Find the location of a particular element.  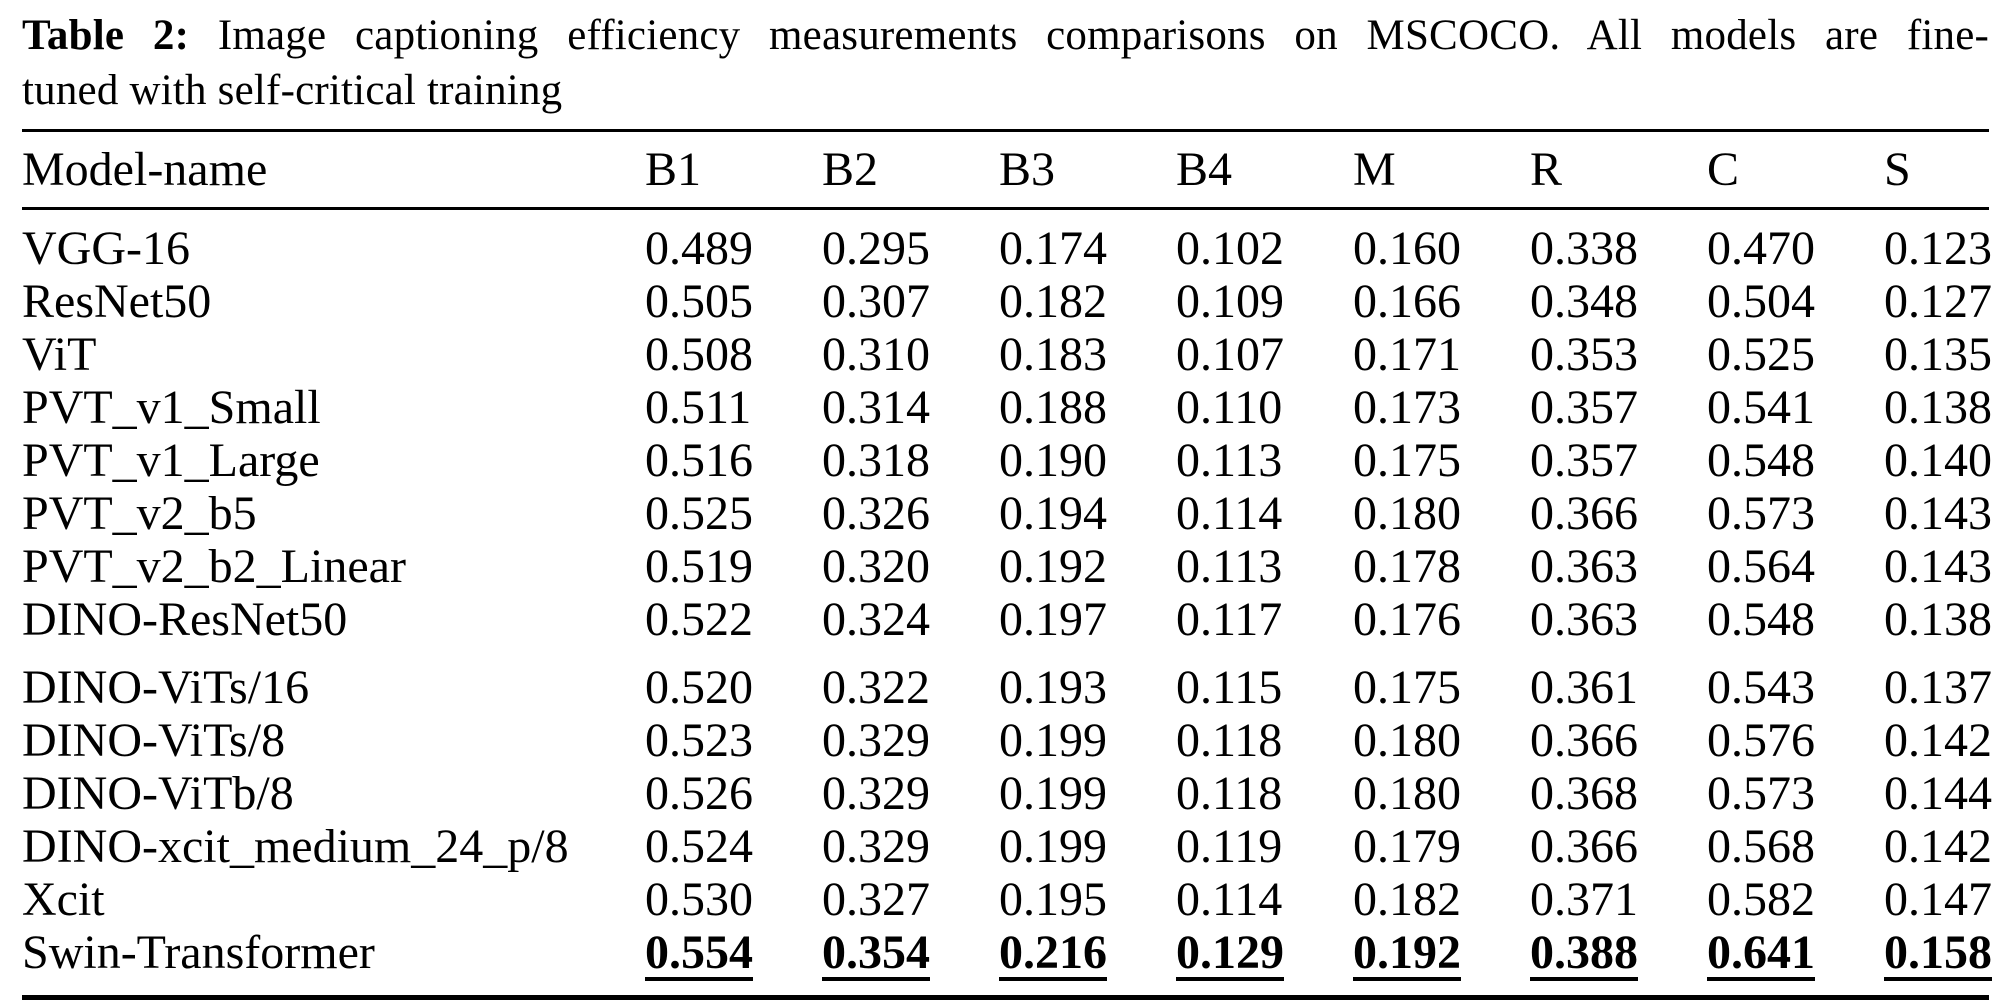

metric-value: 0.115 is located at coordinates (1229, 687).